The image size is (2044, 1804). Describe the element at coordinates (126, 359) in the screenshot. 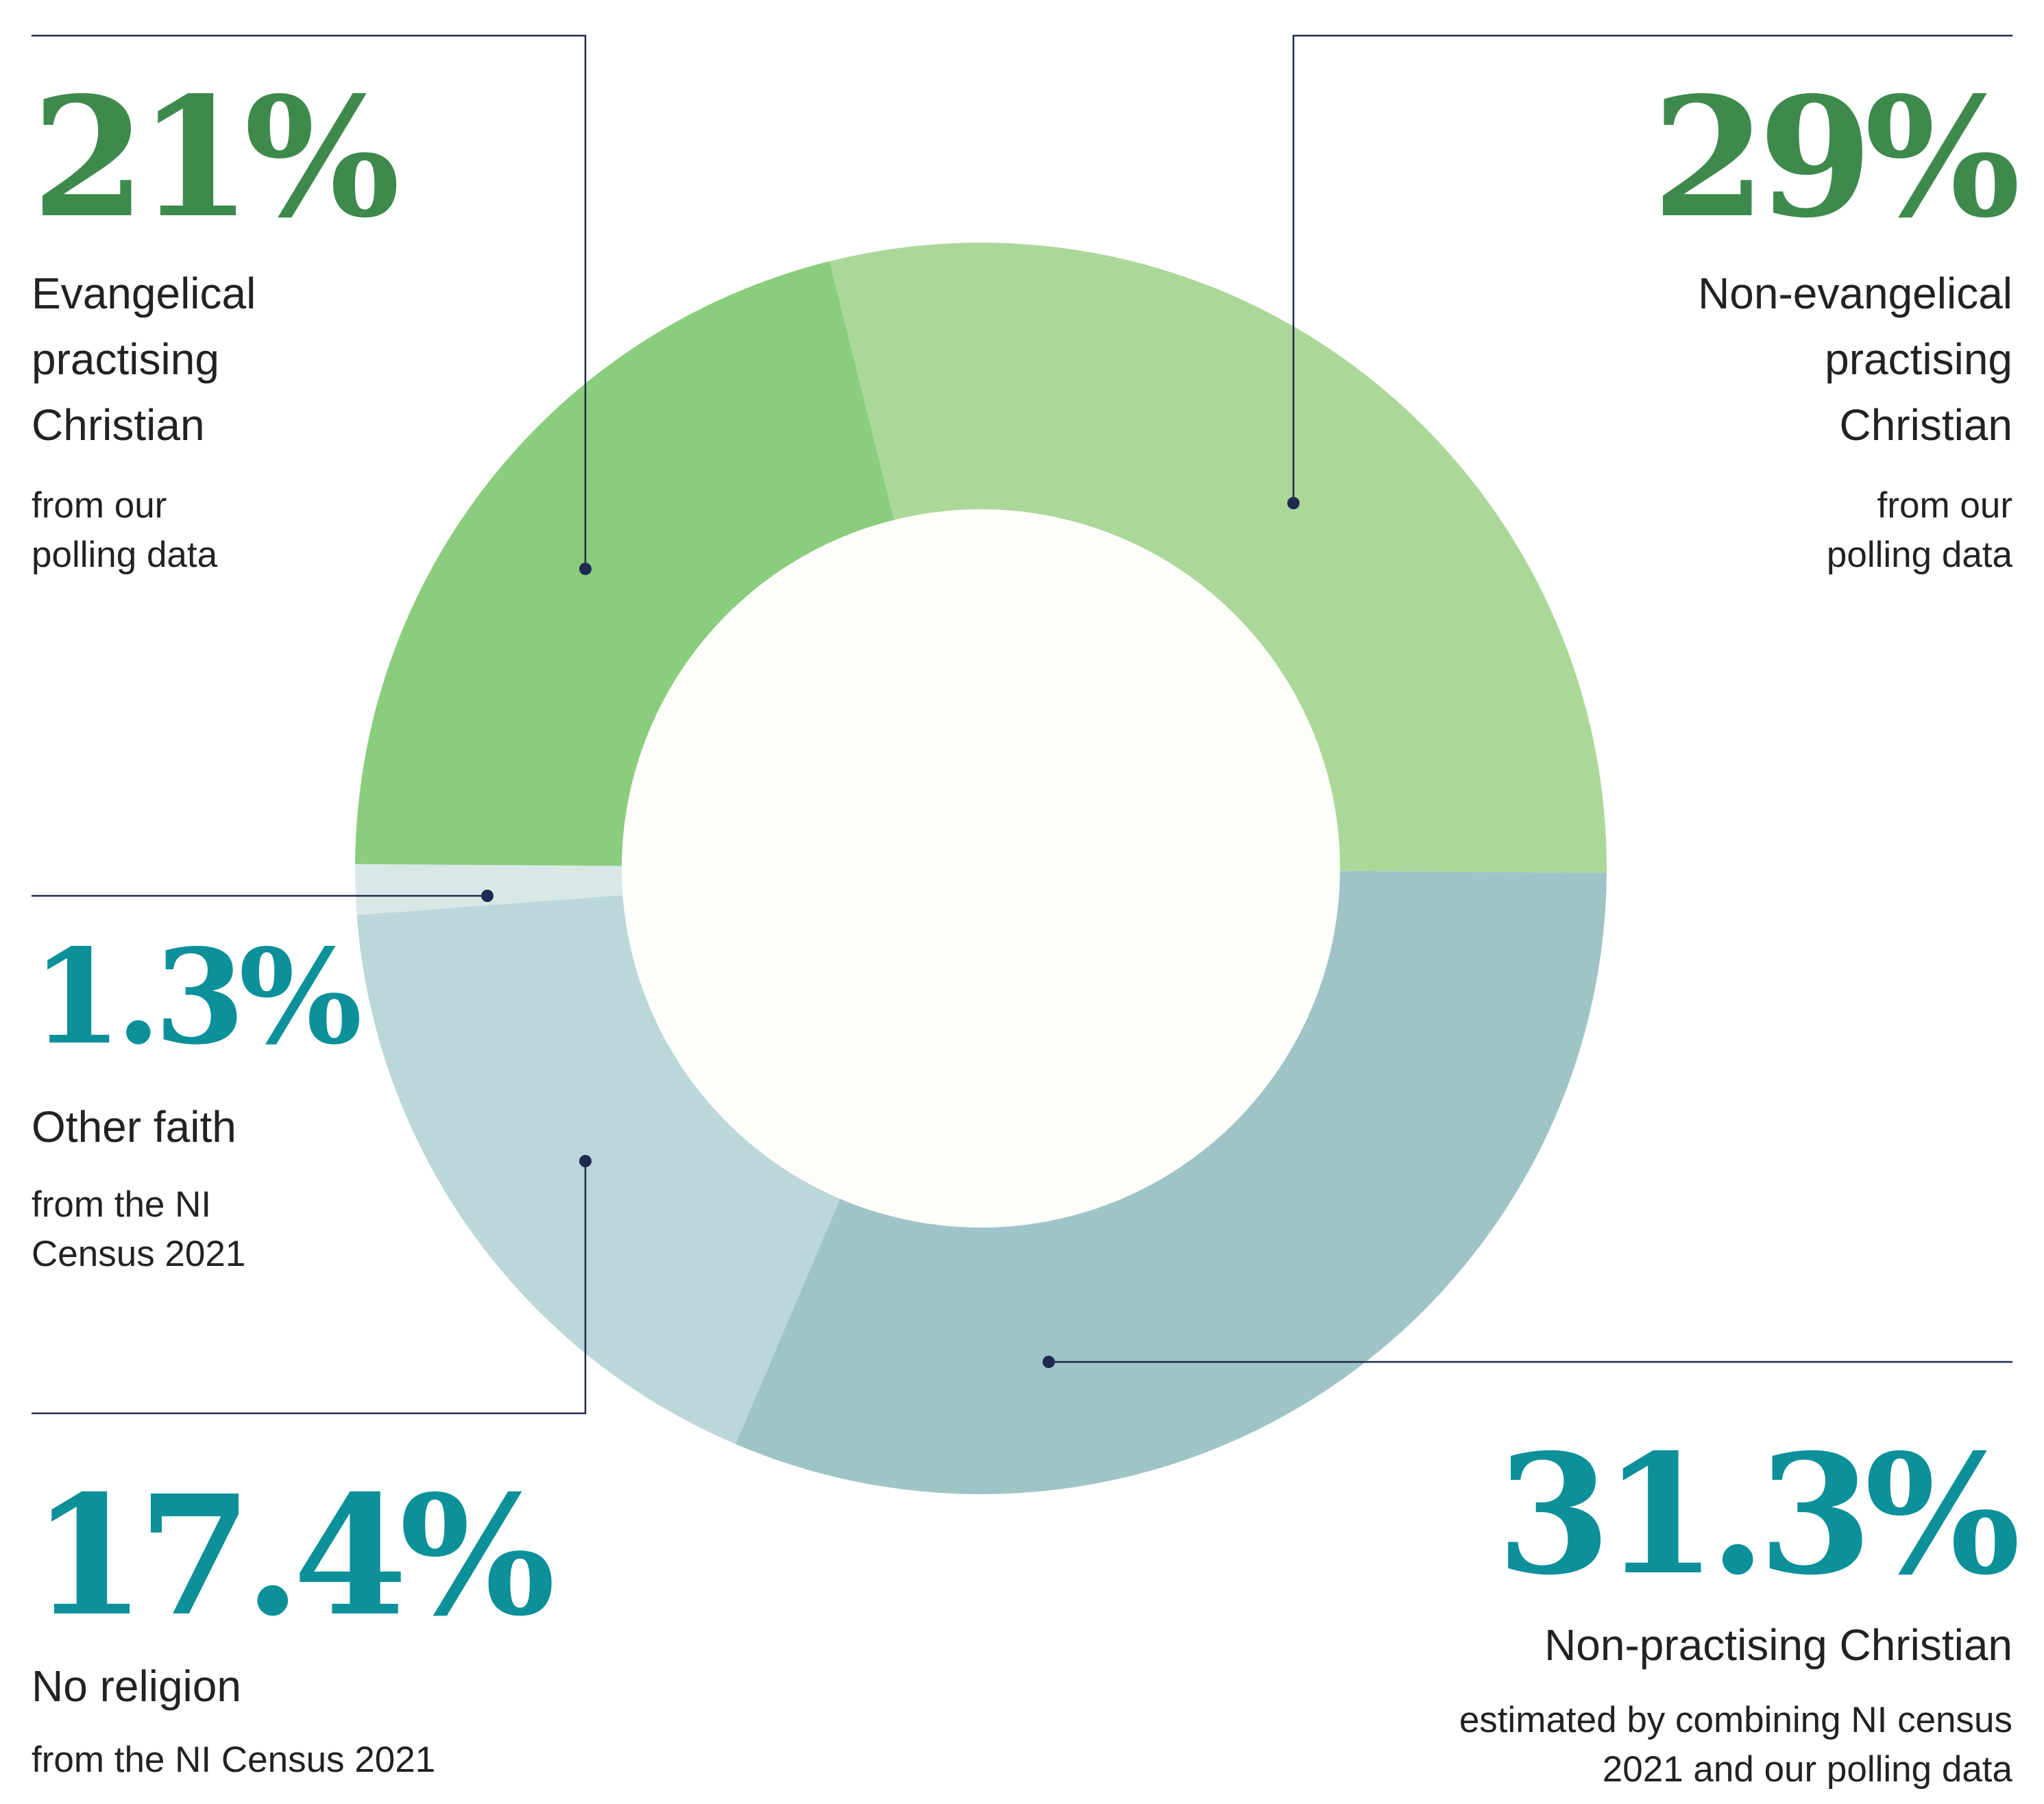

I see `name-evangelical-line-2: practising` at that location.